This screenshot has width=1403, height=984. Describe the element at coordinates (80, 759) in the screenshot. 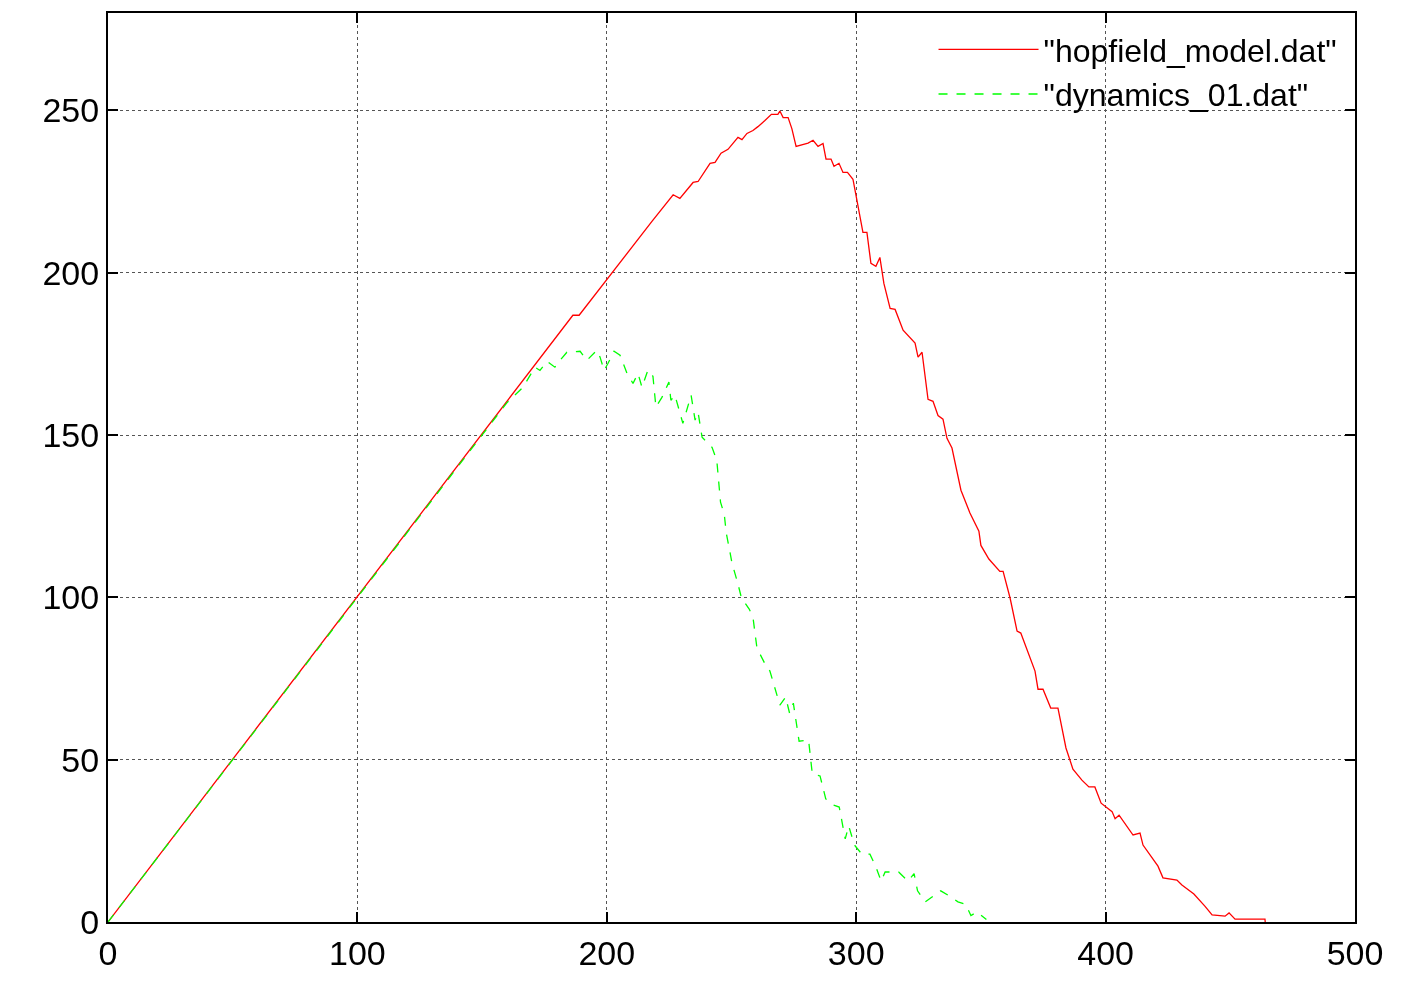

I see `y-tick-label: 50` at that location.